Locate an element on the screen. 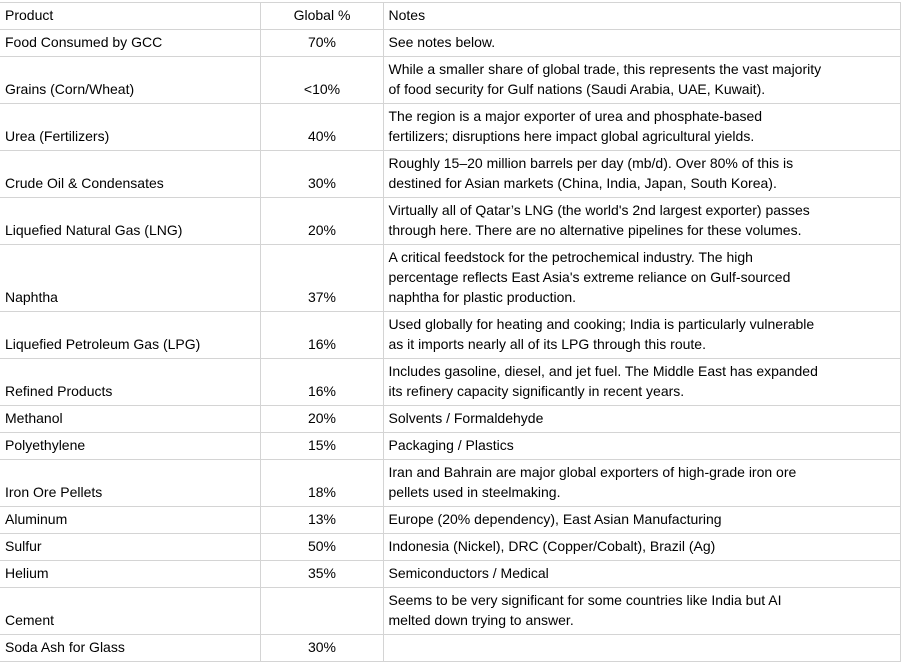 This screenshot has width=902, height=662. table-row: Methanol 20% Solvents / Formaldehyde is located at coordinates (450, 419).